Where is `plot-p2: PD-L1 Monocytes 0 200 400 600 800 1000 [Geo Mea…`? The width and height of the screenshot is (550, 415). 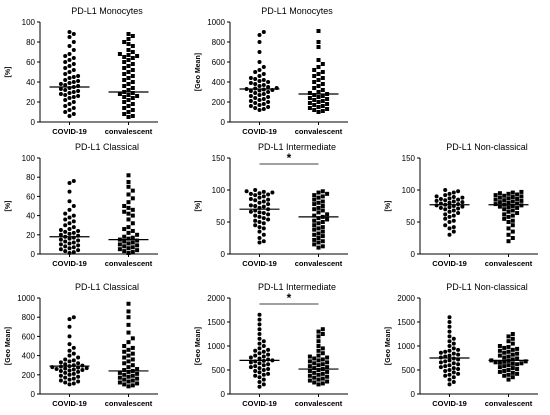
plot-p2: PD-L1 Monocytes 0 200 400 600 800 1000 [Geo Mea… is located at coordinates (271, 71).